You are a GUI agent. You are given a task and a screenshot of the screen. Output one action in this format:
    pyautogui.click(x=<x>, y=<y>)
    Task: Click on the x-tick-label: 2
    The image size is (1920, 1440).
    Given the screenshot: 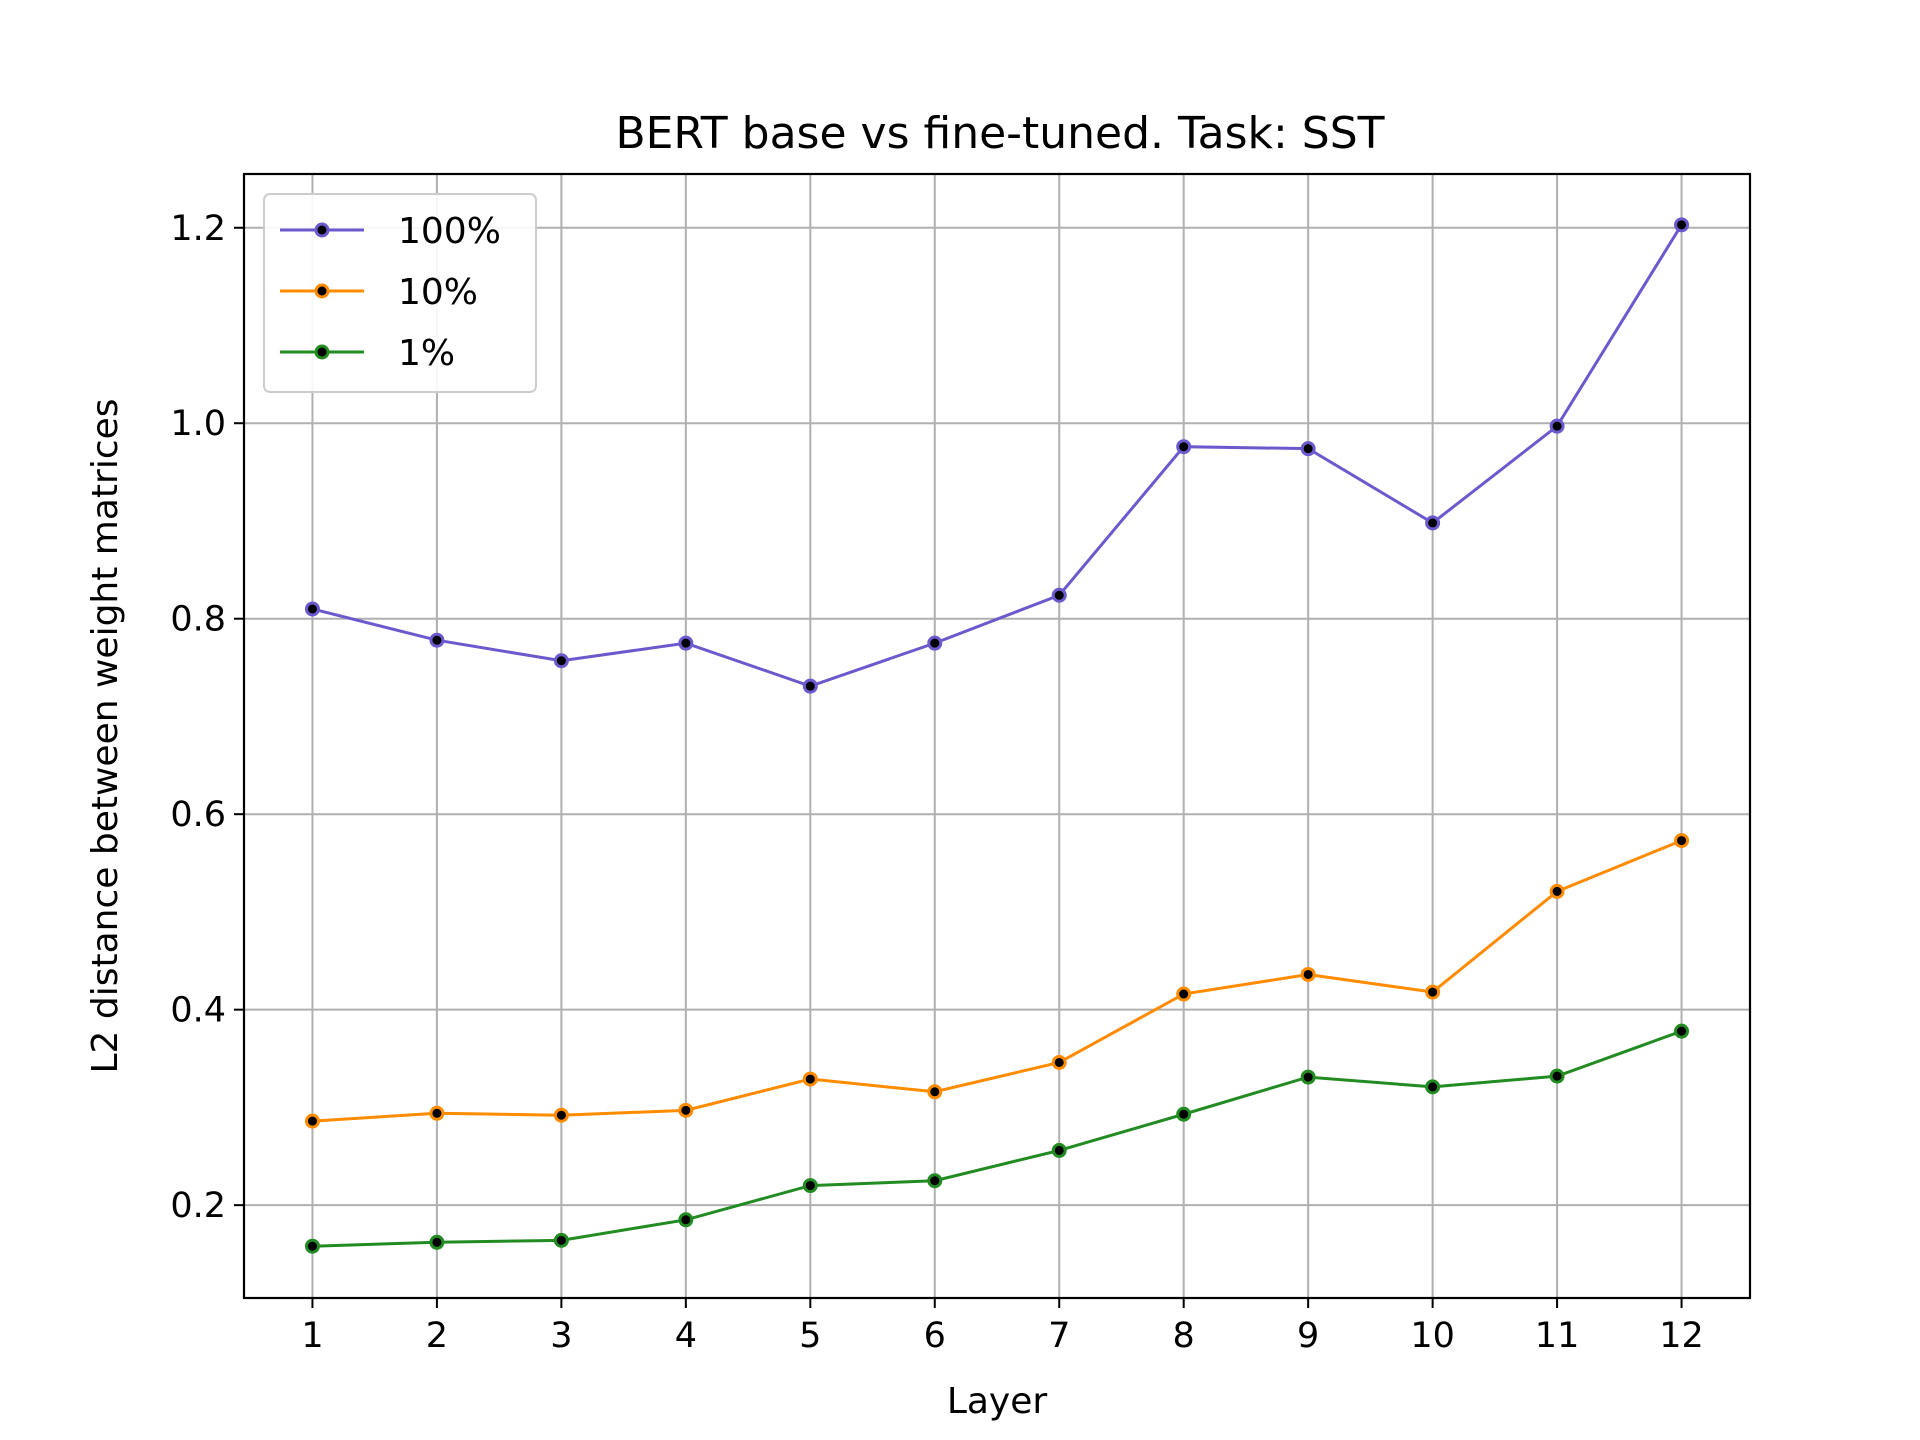 What is the action you would take?
    pyautogui.click(x=437, y=1336)
    